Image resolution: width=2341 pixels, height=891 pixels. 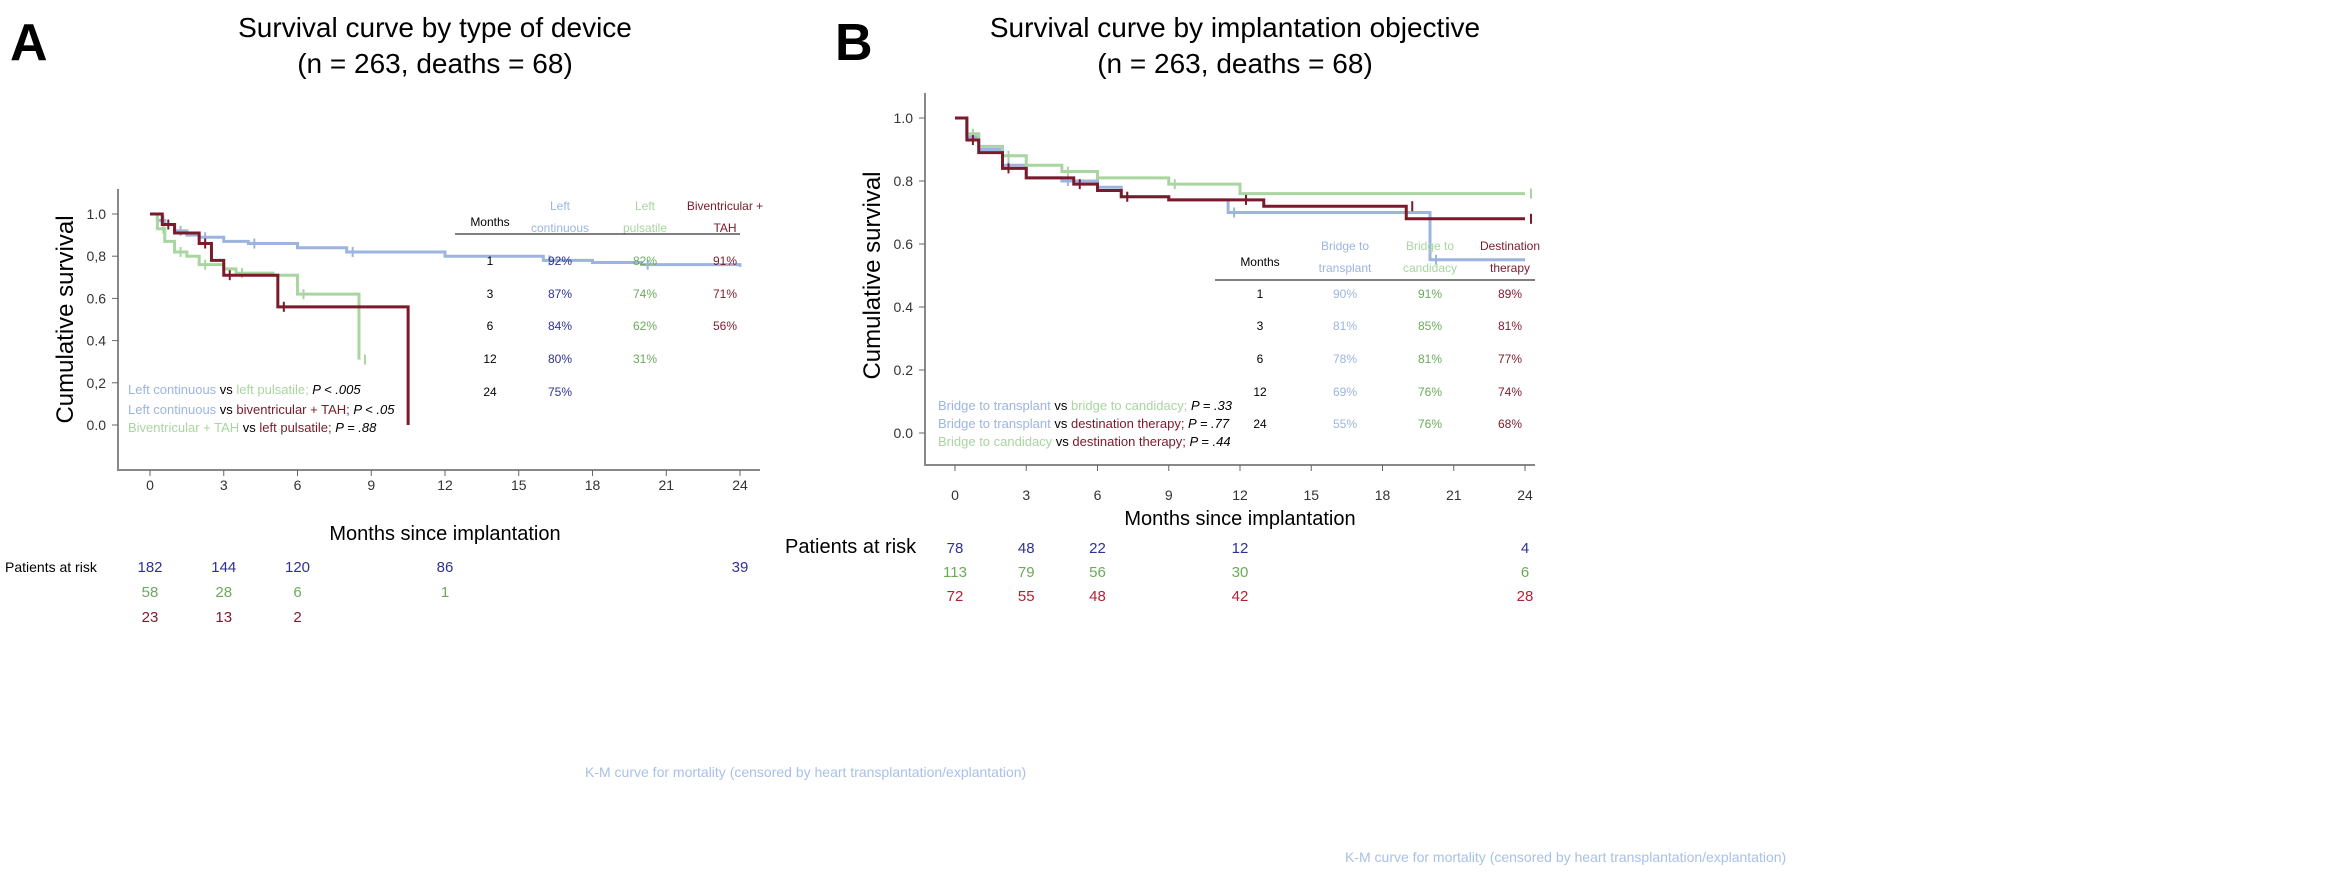 I want to click on survival-curve-btc, so click(x=1240, y=156).